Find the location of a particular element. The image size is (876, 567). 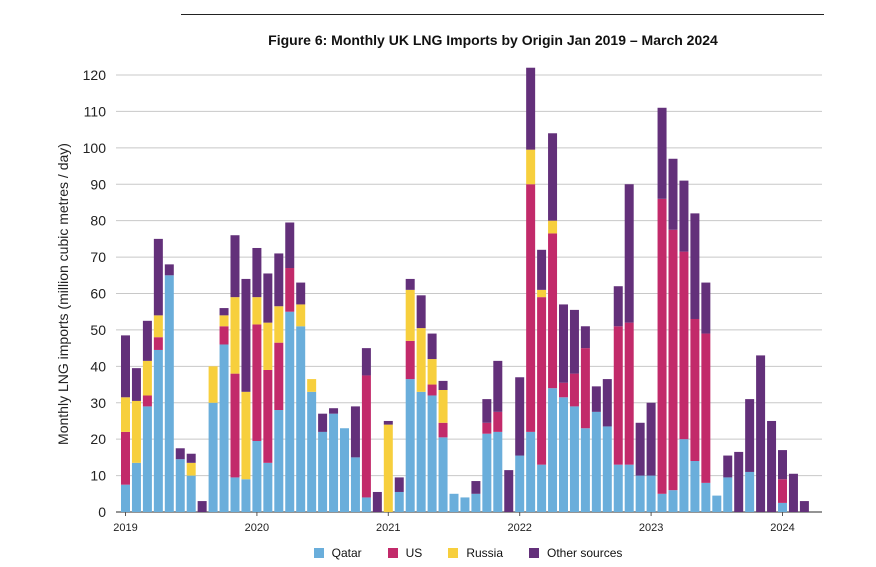

title-rule is located at coordinates (502, 14).